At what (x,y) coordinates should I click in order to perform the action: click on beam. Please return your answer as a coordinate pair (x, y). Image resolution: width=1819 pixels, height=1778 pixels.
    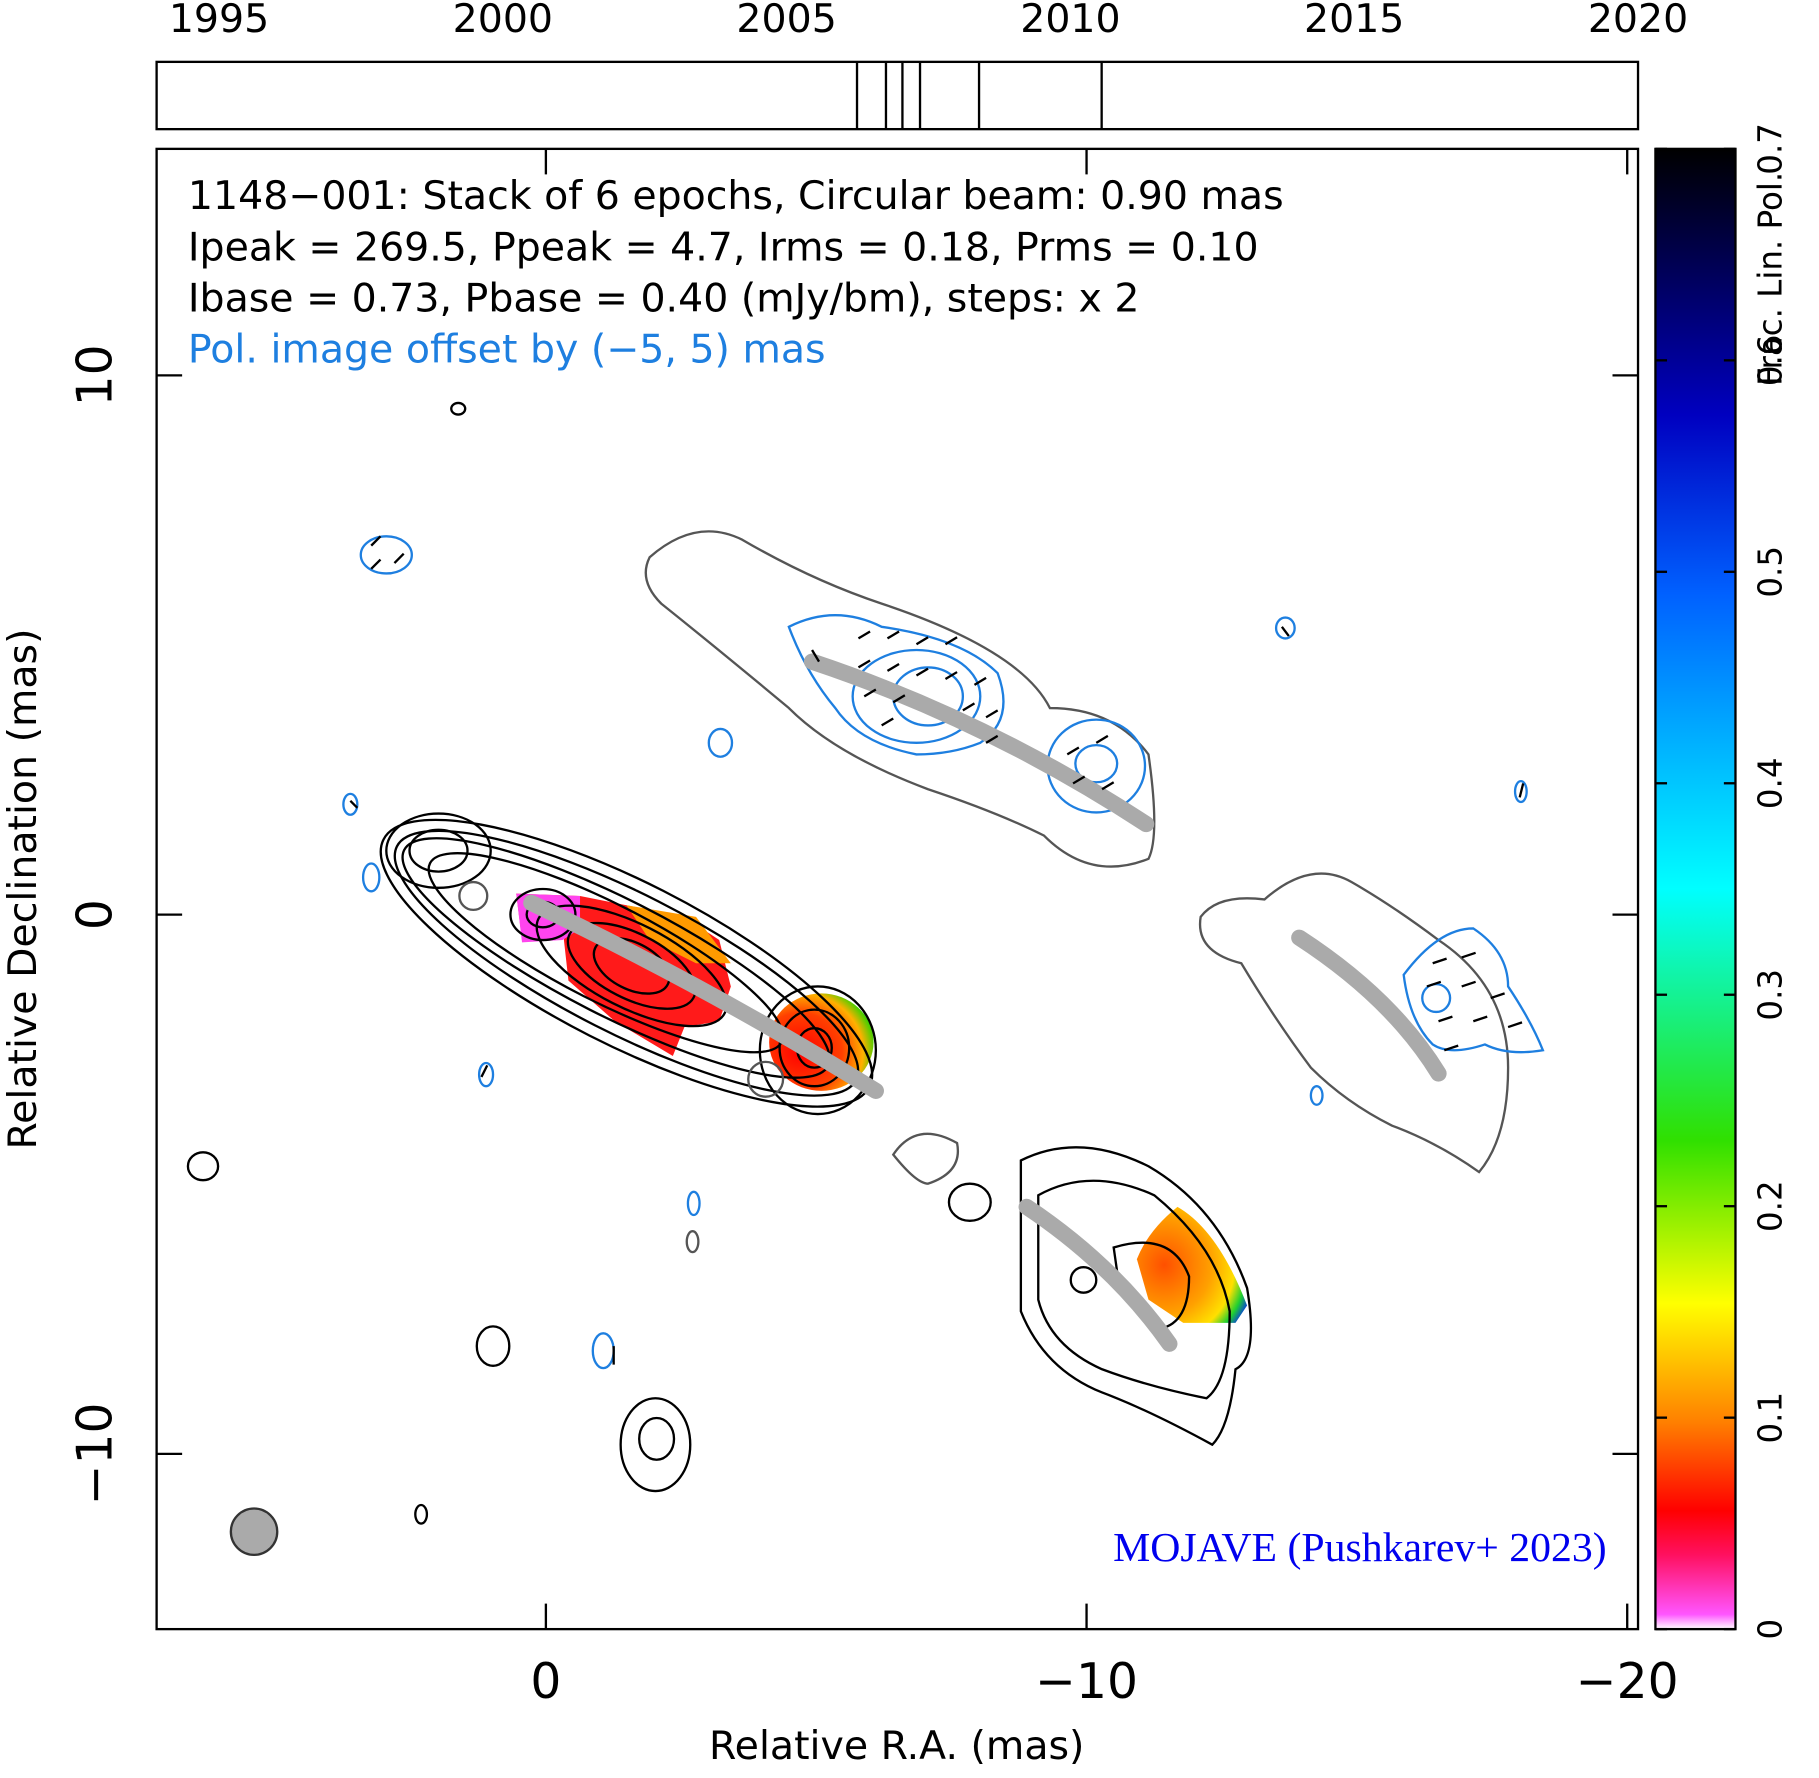
    Looking at the image, I should click on (254, 1532).